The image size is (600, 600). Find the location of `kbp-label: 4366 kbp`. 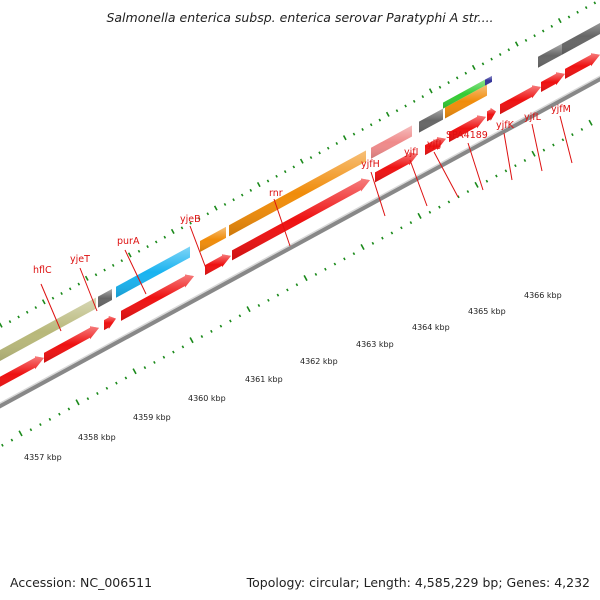

kbp-label: 4366 kbp is located at coordinates (543, 295).